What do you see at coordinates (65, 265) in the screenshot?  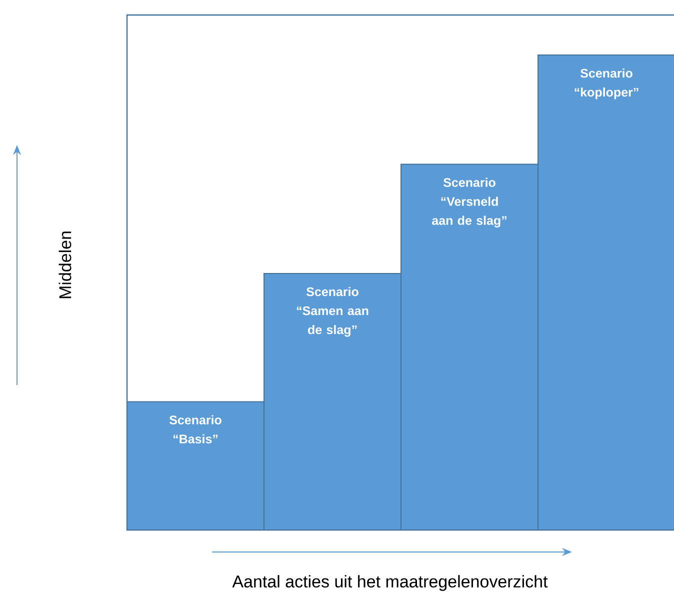 I see `y-axis-title: Middelen` at bounding box center [65, 265].